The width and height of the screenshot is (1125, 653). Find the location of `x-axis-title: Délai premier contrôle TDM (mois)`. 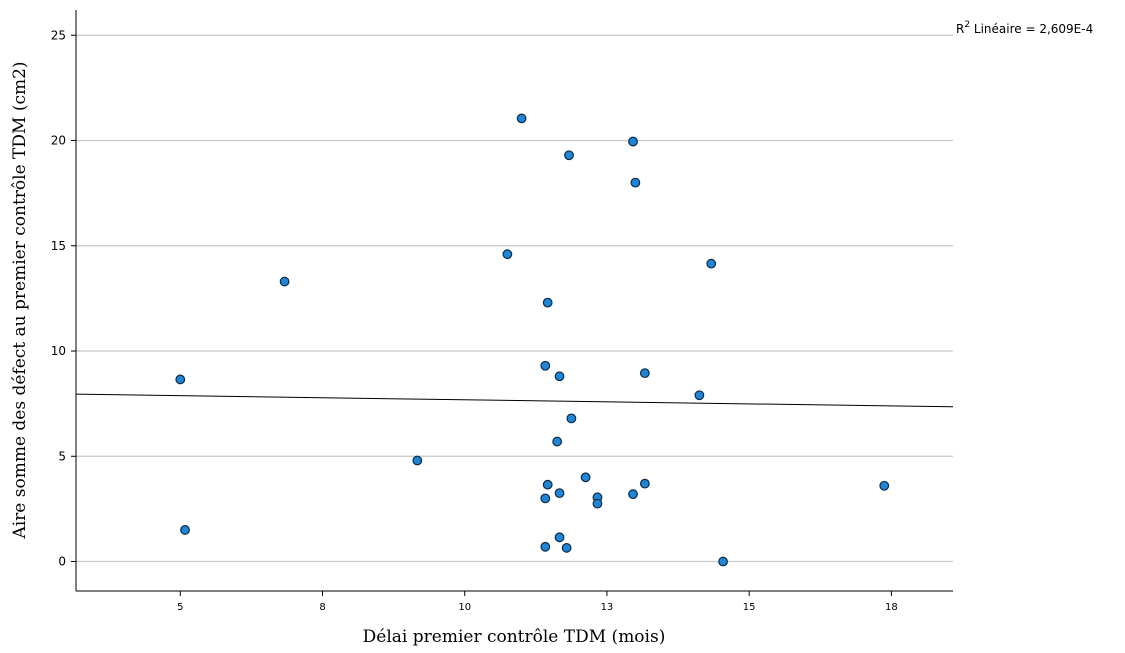

x-axis-title: Délai premier contrôle TDM (mois) is located at coordinates (514, 637).